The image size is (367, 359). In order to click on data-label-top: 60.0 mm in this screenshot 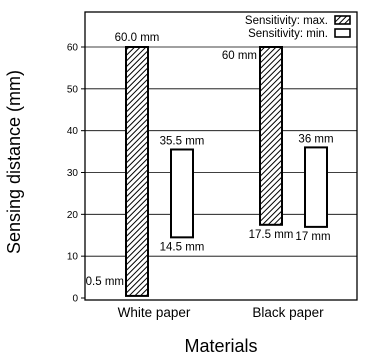, I will do `click(137, 38)`.